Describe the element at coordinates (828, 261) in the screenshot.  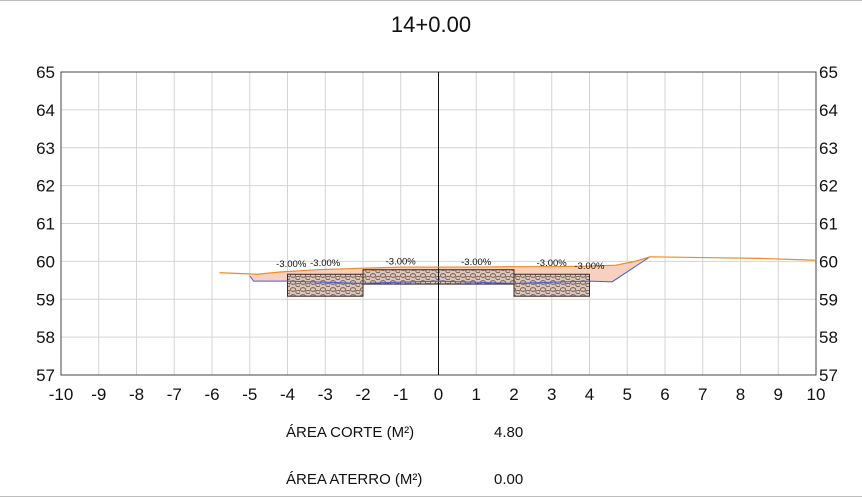
I see `y-tick-label-right: 60` at that location.